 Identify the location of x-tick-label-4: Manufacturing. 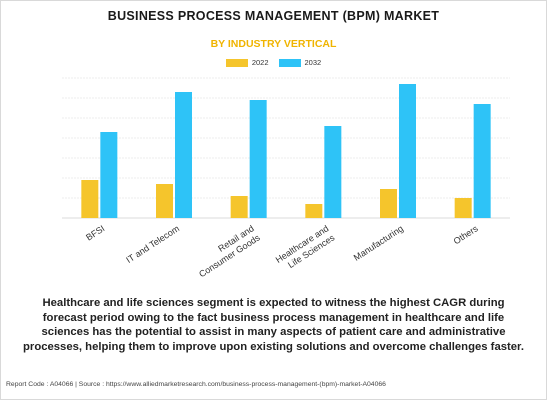
(378, 242).